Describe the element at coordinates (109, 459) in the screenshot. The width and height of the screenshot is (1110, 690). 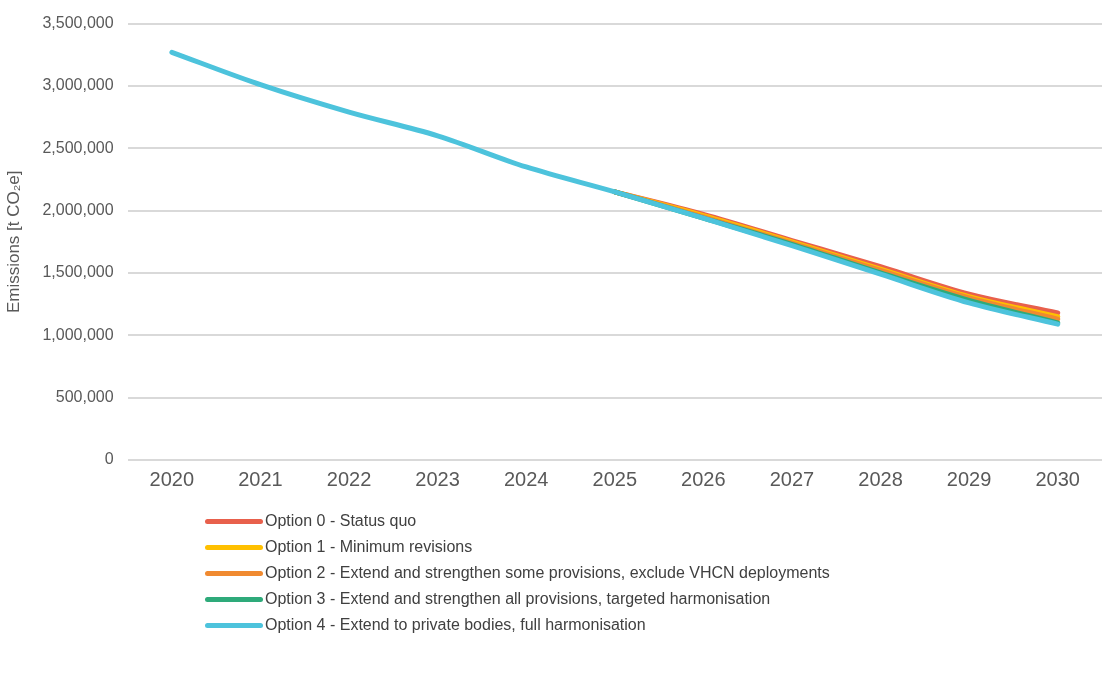
I see `y-tick-label: 0` at that location.